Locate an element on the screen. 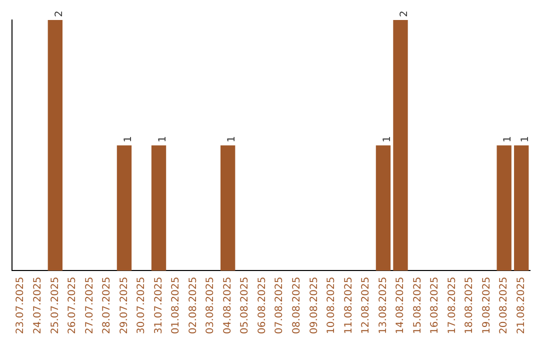  x-tick-label: 20.08.2025 is located at coordinates (504, 305).